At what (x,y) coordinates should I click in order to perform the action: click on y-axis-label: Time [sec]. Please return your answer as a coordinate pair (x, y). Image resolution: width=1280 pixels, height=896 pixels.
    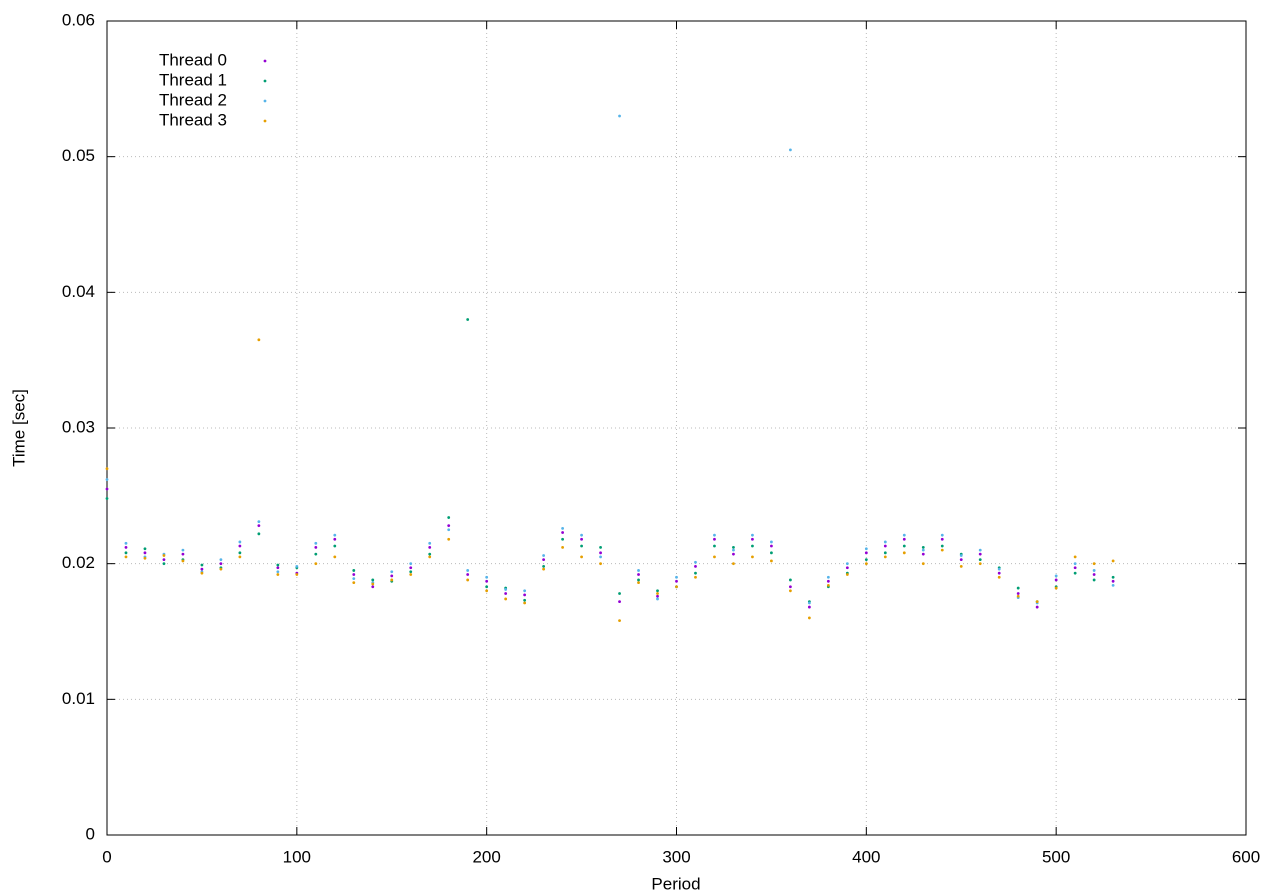
    Looking at the image, I should click on (18, 428).